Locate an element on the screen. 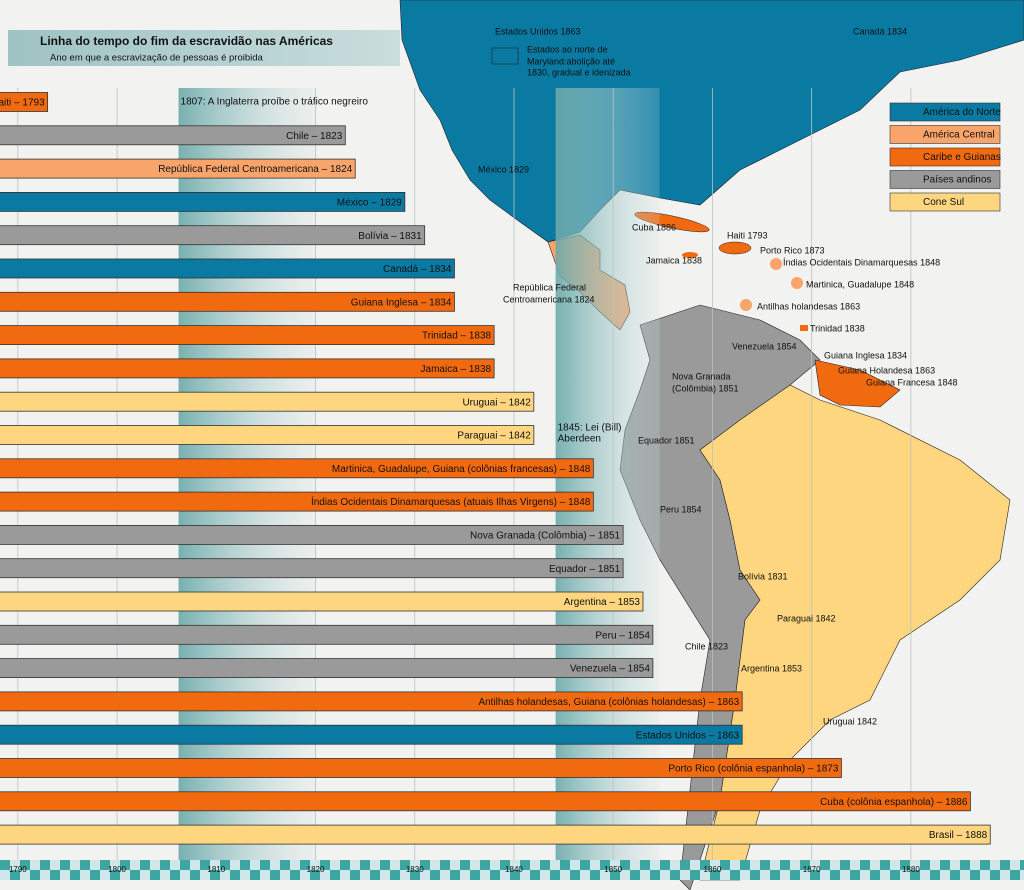  map-label: Guiana Holandesa 1863 is located at coordinates (886, 370).